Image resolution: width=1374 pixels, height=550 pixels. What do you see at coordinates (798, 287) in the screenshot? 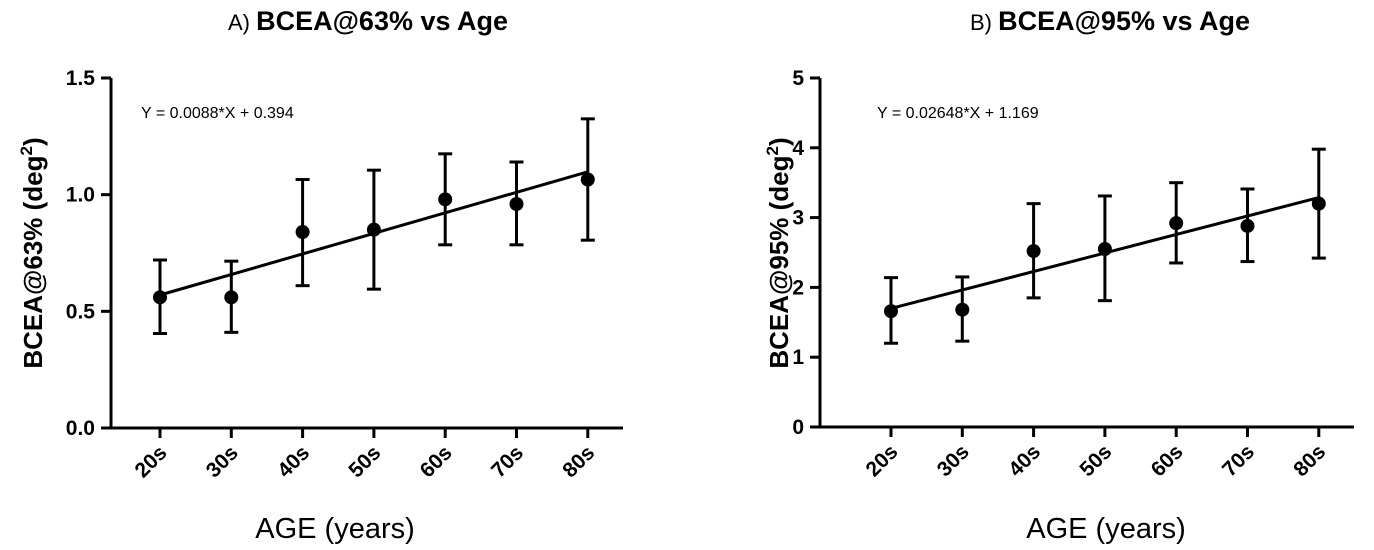
I see `y-tick-label: 2` at bounding box center [798, 287].